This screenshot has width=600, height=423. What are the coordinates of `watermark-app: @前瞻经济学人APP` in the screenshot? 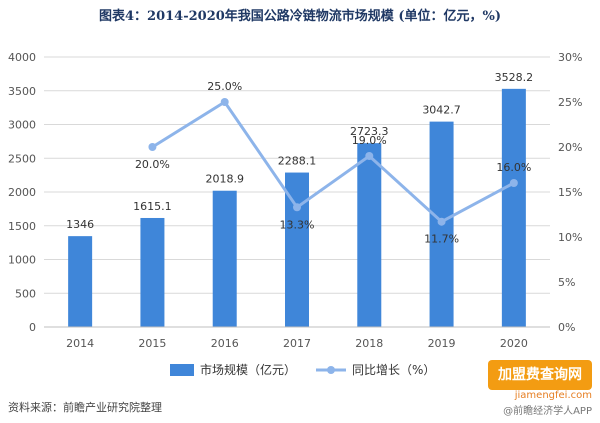 It's located at (547, 411).